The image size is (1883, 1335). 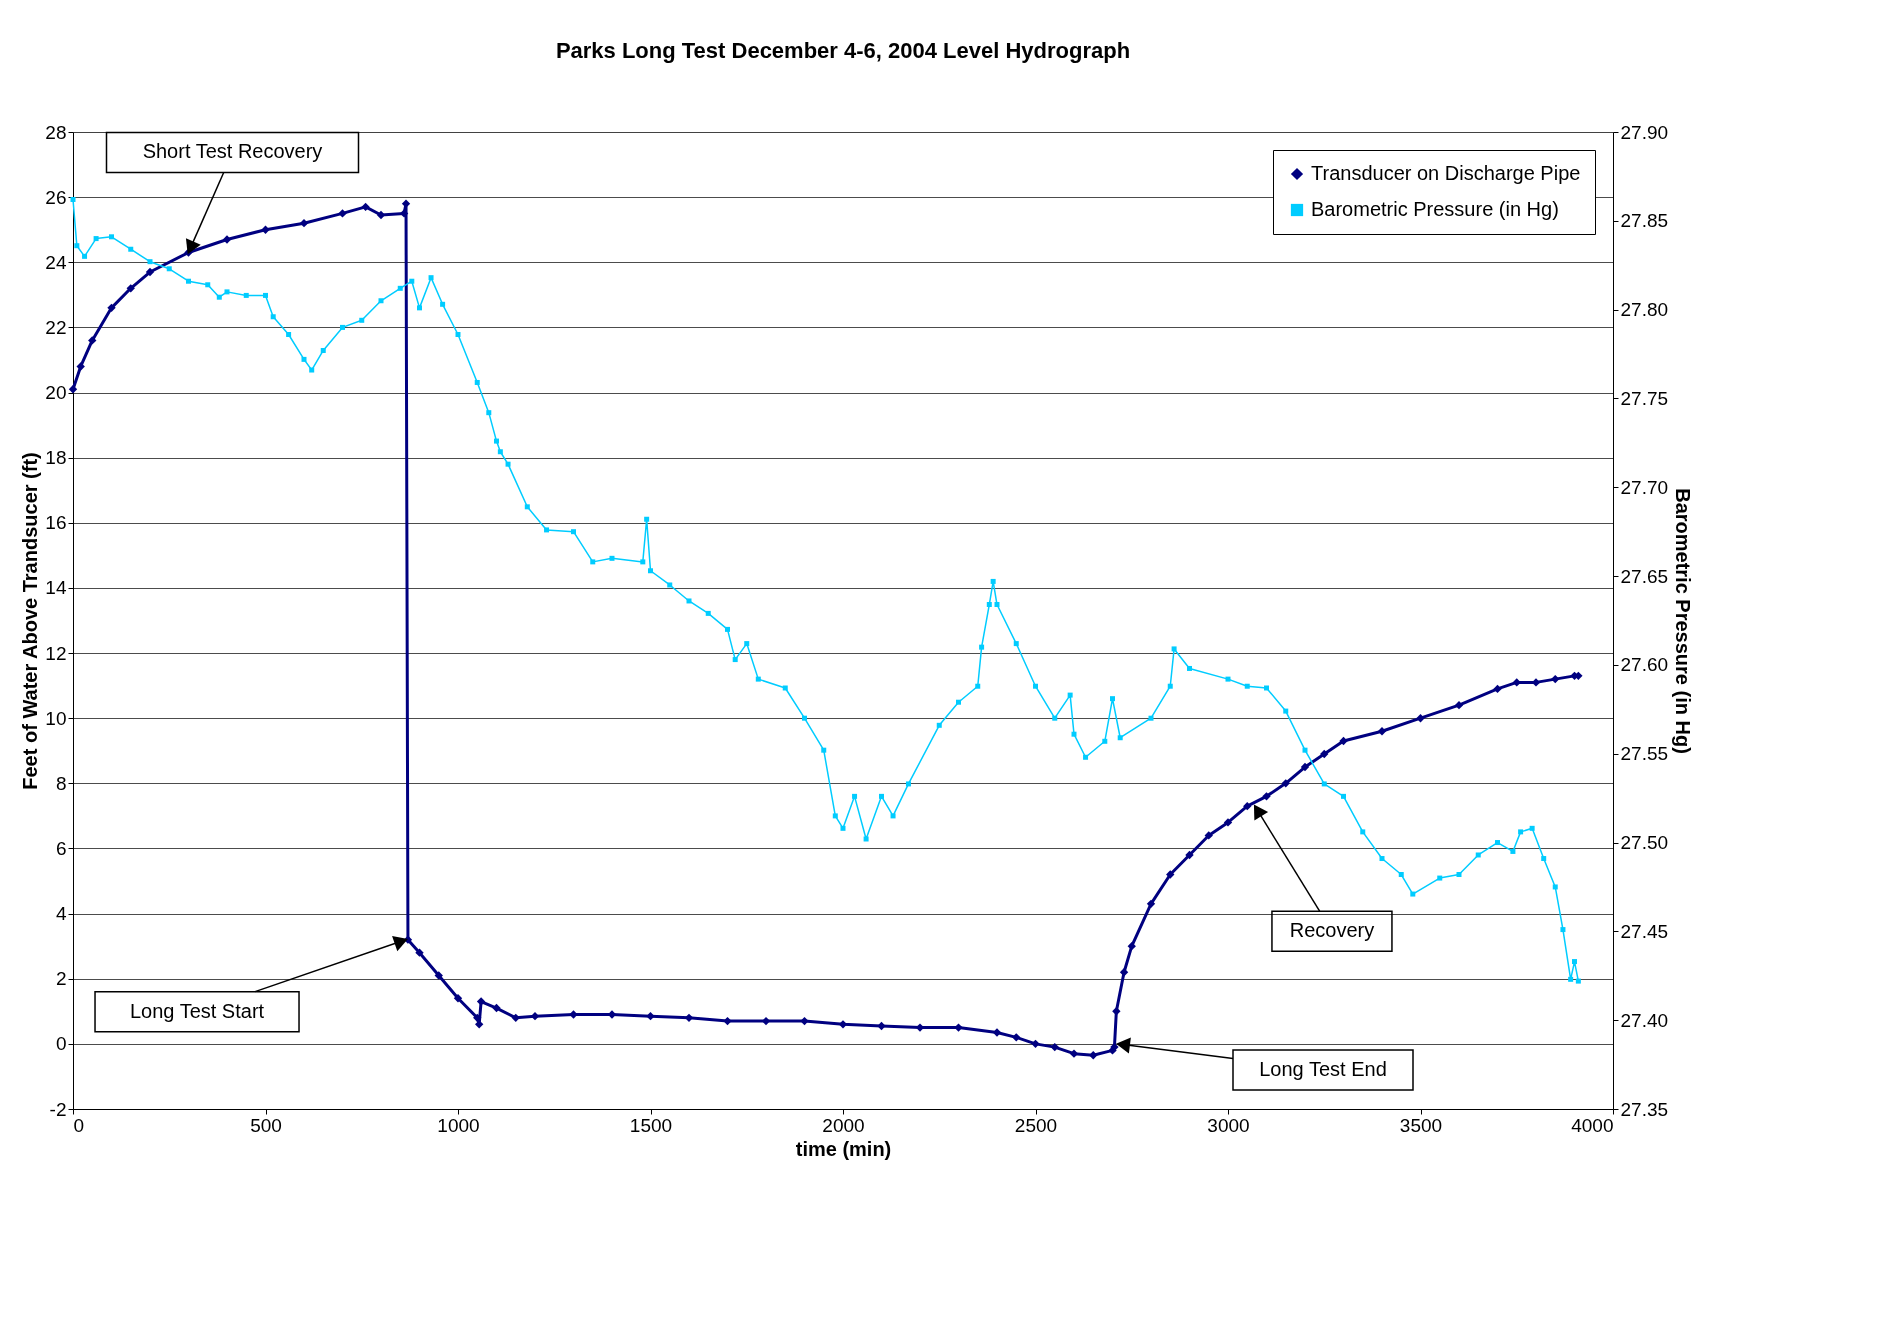 I want to click on legend-label: Barometric Pressure (in Hg), so click(x=1435, y=209).